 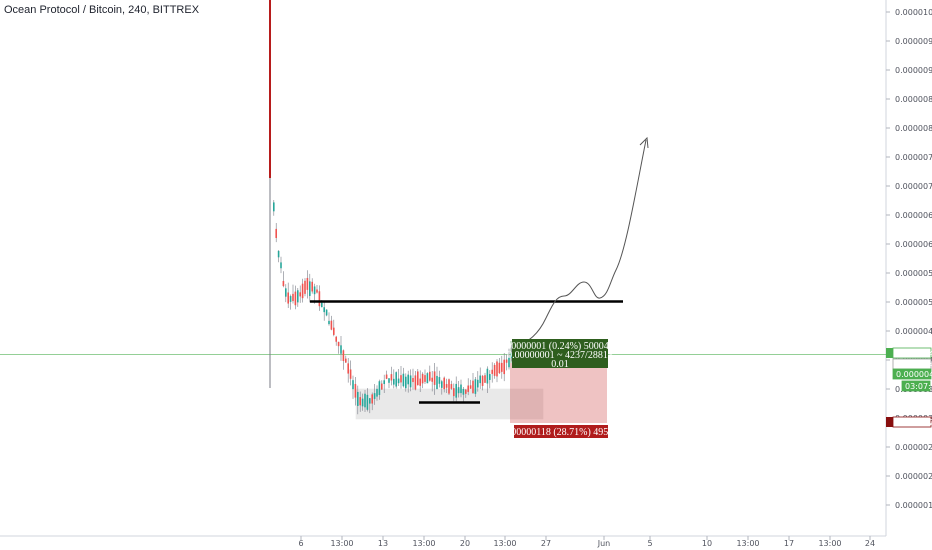 What do you see at coordinates (560, 346) in the screenshot?
I see `target-box-line1: 0.00000001 (0.24%) 50004.24` at bounding box center [560, 346].